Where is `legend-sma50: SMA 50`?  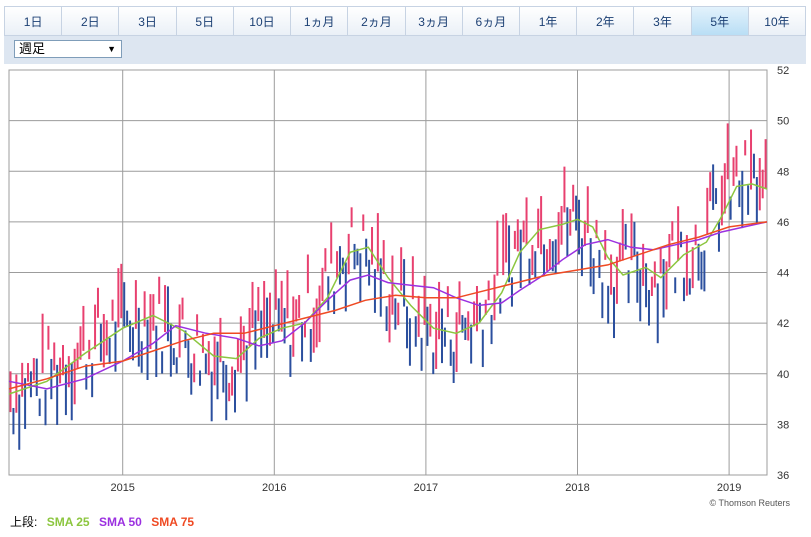
legend-sma50: SMA 50 is located at coordinates (120, 522).